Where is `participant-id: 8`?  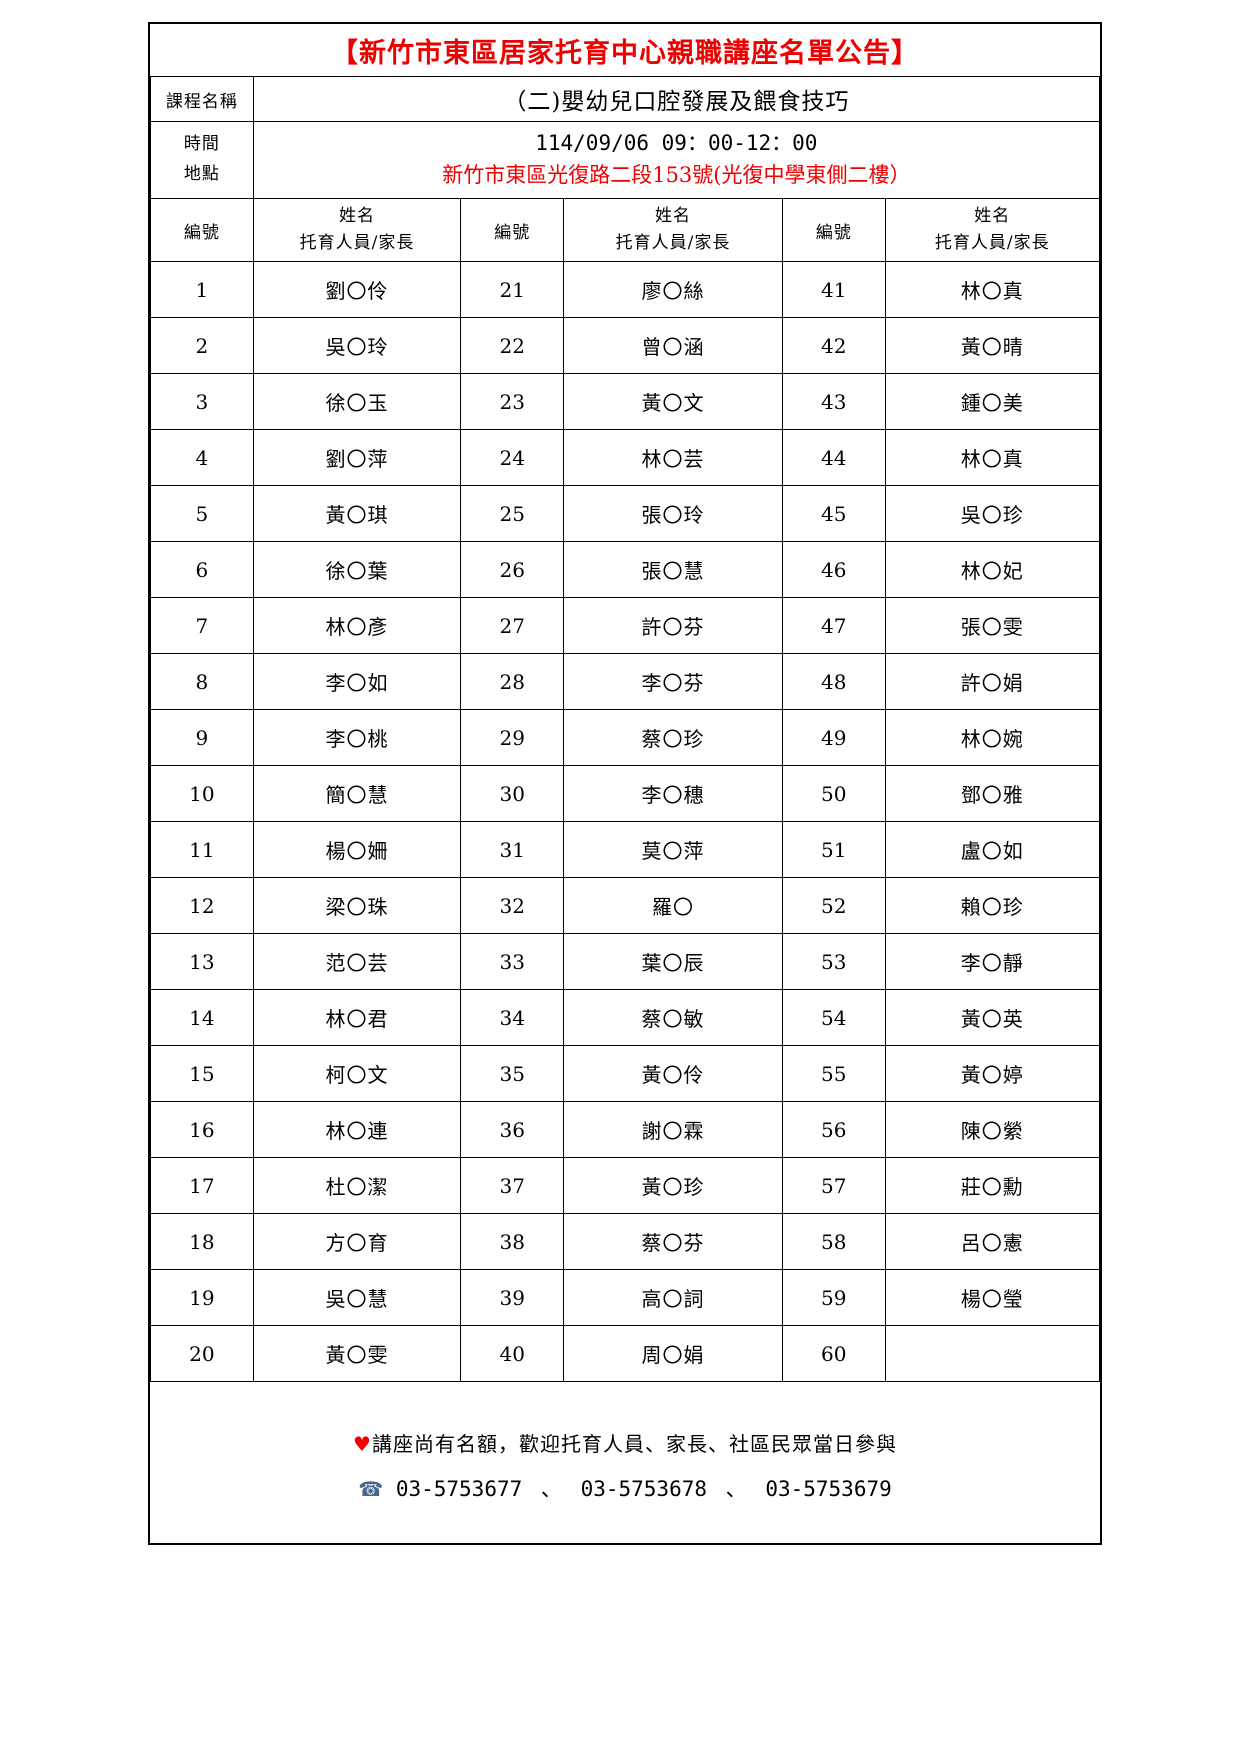
participant-id: 8 is located at coordinates (202, 681).